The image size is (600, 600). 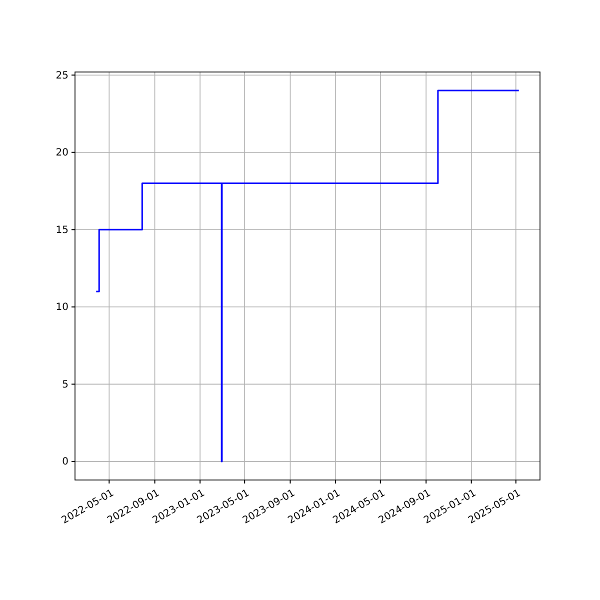 What do you see at coordinates (62, 308) in the screenshot?
I see `y-tick-label: 10` at bounding box center [62, 308].